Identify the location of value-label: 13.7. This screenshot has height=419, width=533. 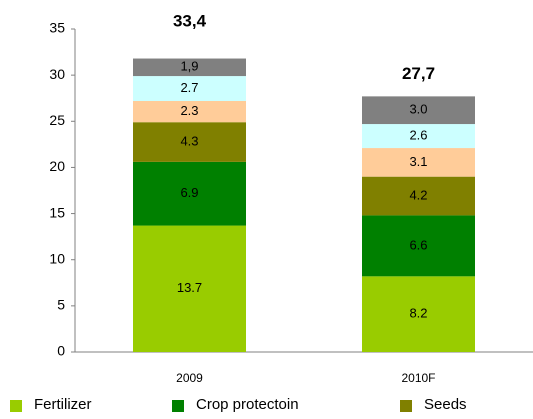
(189, 287).